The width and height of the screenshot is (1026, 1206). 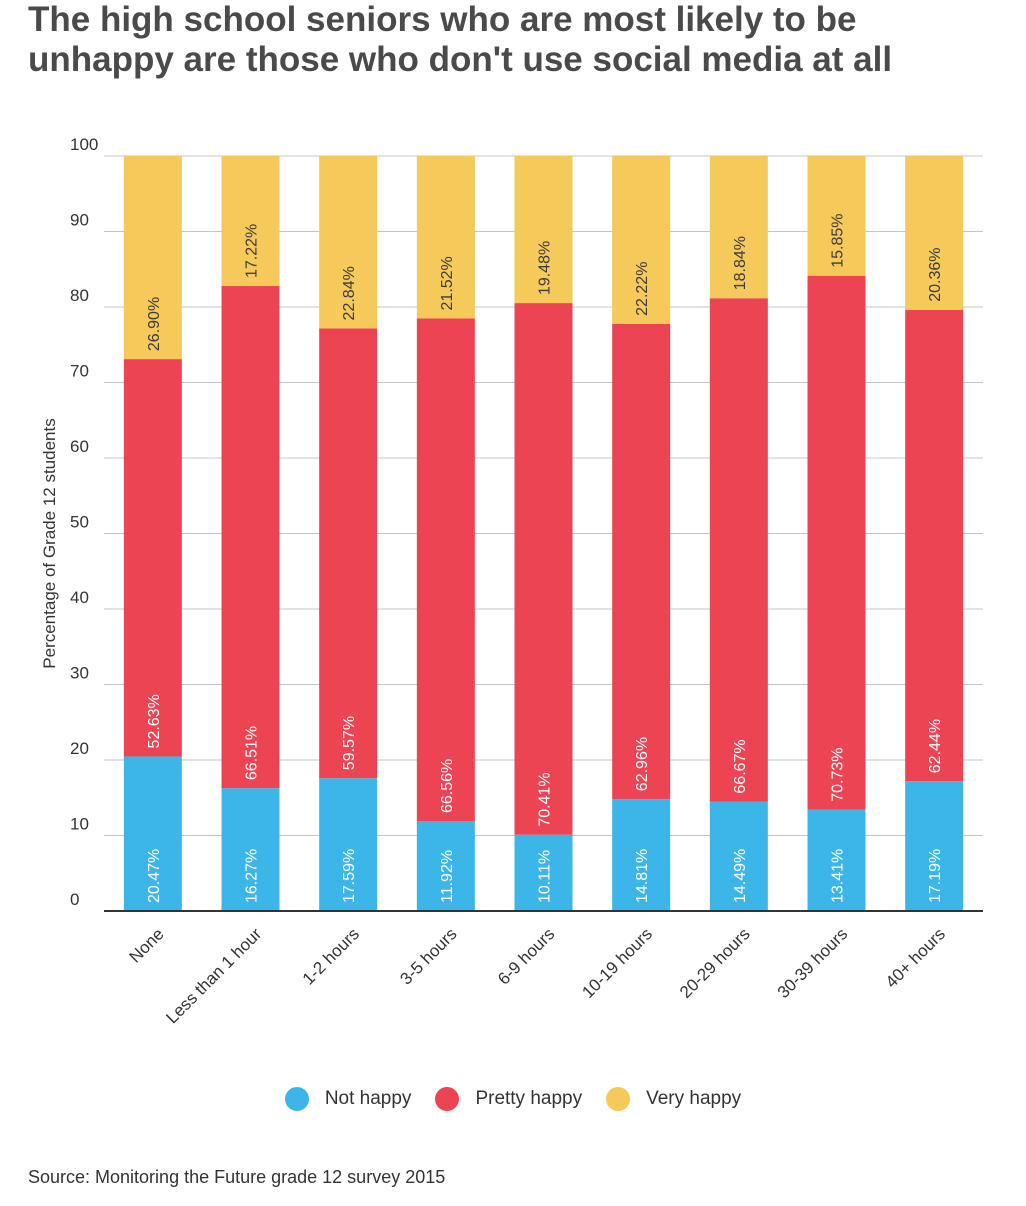 I want to click on data-label-not-happy-5: 14.81%, so click(x=642, y=876).